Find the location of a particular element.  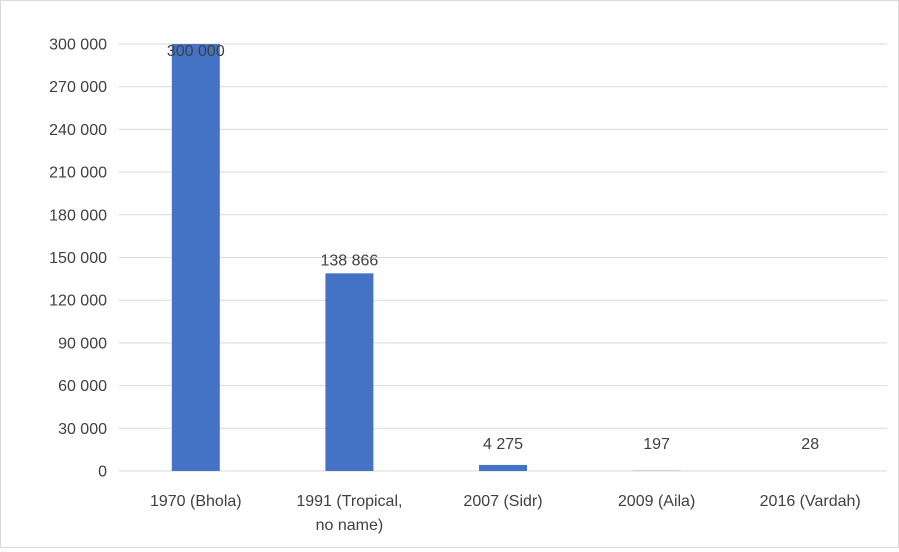

x-tick-label: 1991 (Tropical, is located at coordinates (349, 501).